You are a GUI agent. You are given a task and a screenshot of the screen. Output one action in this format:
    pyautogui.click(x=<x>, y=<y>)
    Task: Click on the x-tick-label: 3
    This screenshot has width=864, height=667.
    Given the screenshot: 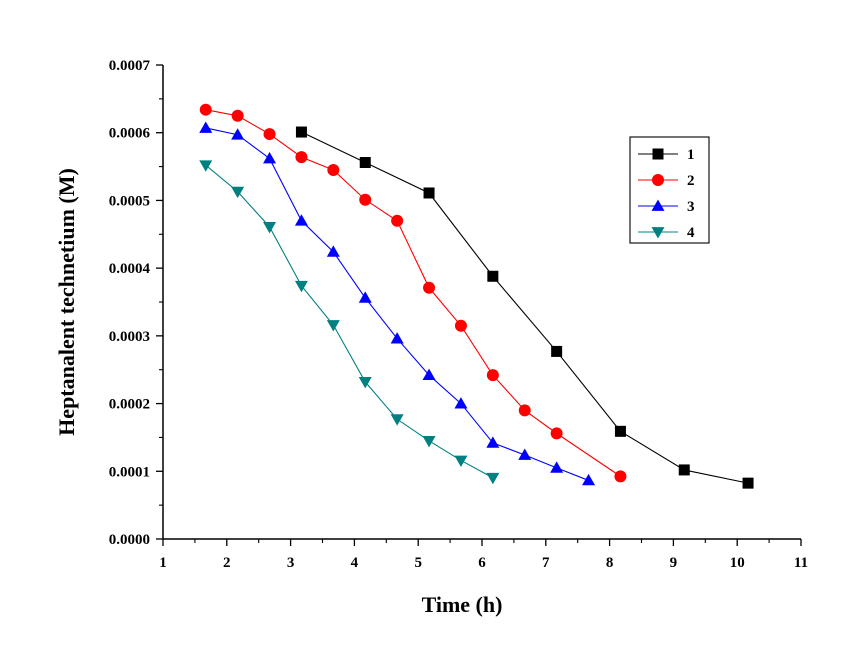 What is the action you would take?
    pyautogui.click(x=291, y=563)
    